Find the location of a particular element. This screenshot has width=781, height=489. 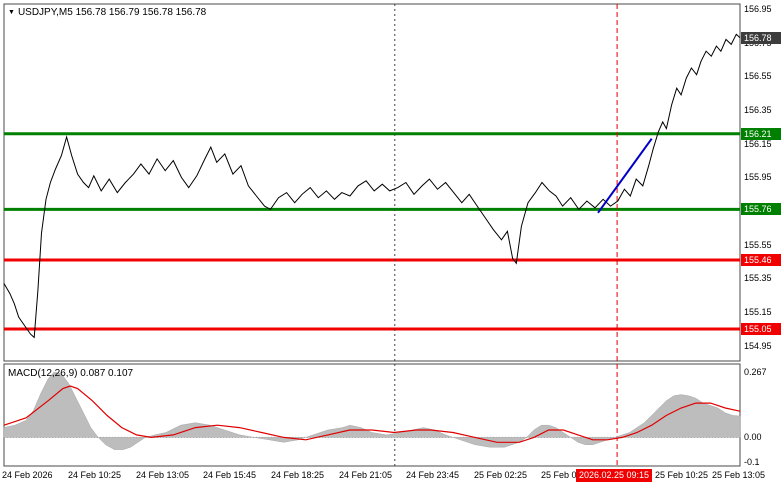

macd-signal-line is located at coordinates (372, 414).